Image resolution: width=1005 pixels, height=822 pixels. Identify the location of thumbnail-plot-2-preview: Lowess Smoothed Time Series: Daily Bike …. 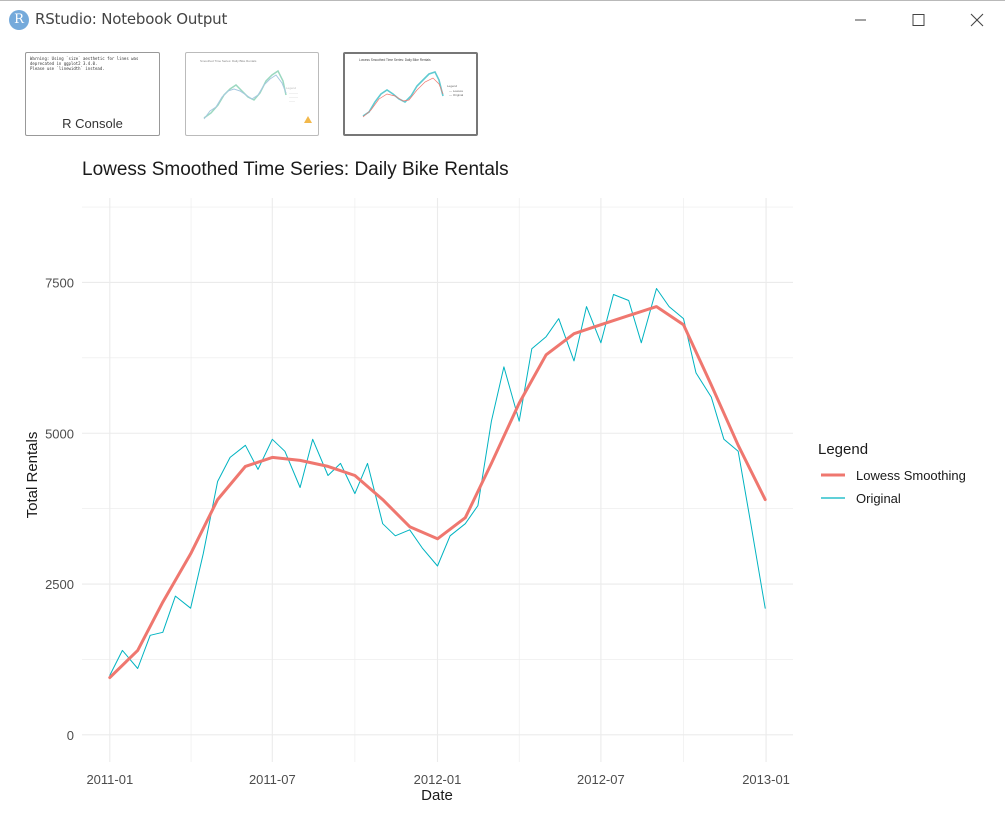
(411, 88).